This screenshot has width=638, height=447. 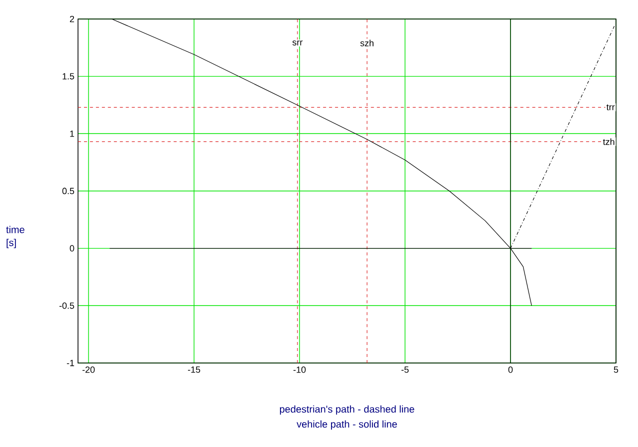 What do you see at coordinates (616, 369) in the screenshot?
I see `x-tick-label: 5` at bounding box center [616, 369].